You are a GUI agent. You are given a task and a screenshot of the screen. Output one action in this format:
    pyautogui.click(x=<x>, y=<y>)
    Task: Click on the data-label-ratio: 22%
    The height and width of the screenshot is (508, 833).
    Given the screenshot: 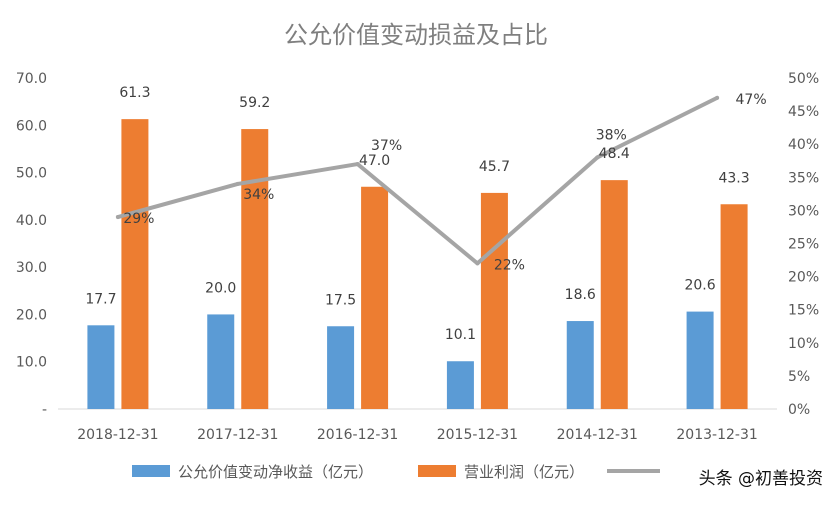 What is the action you would take?
    pyautogui.click(x=509, y=265)
    